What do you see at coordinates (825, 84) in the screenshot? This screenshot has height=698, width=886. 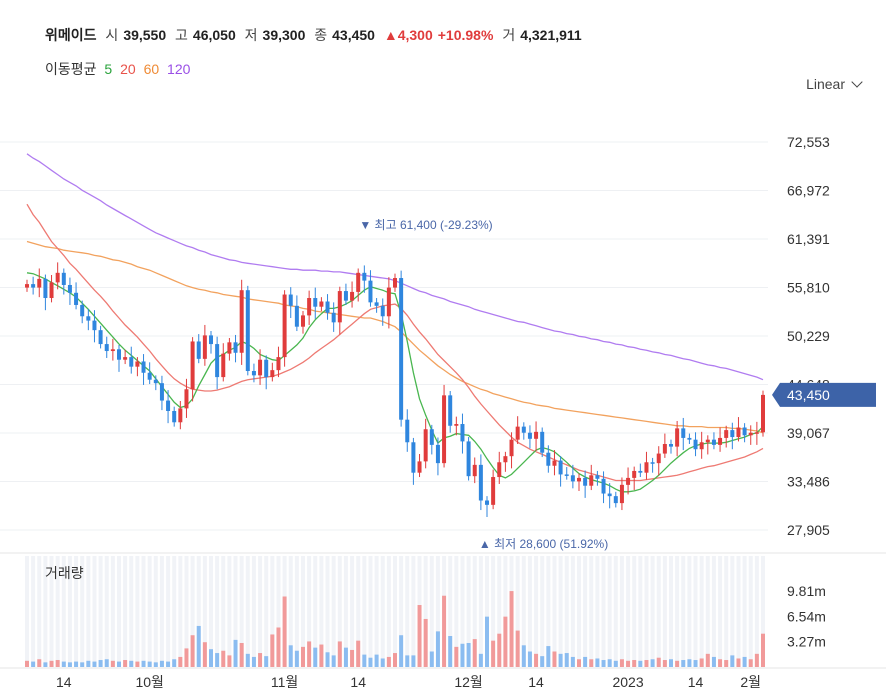 I see `scale-selector-value: Linear` at bounding box center [825, 84].